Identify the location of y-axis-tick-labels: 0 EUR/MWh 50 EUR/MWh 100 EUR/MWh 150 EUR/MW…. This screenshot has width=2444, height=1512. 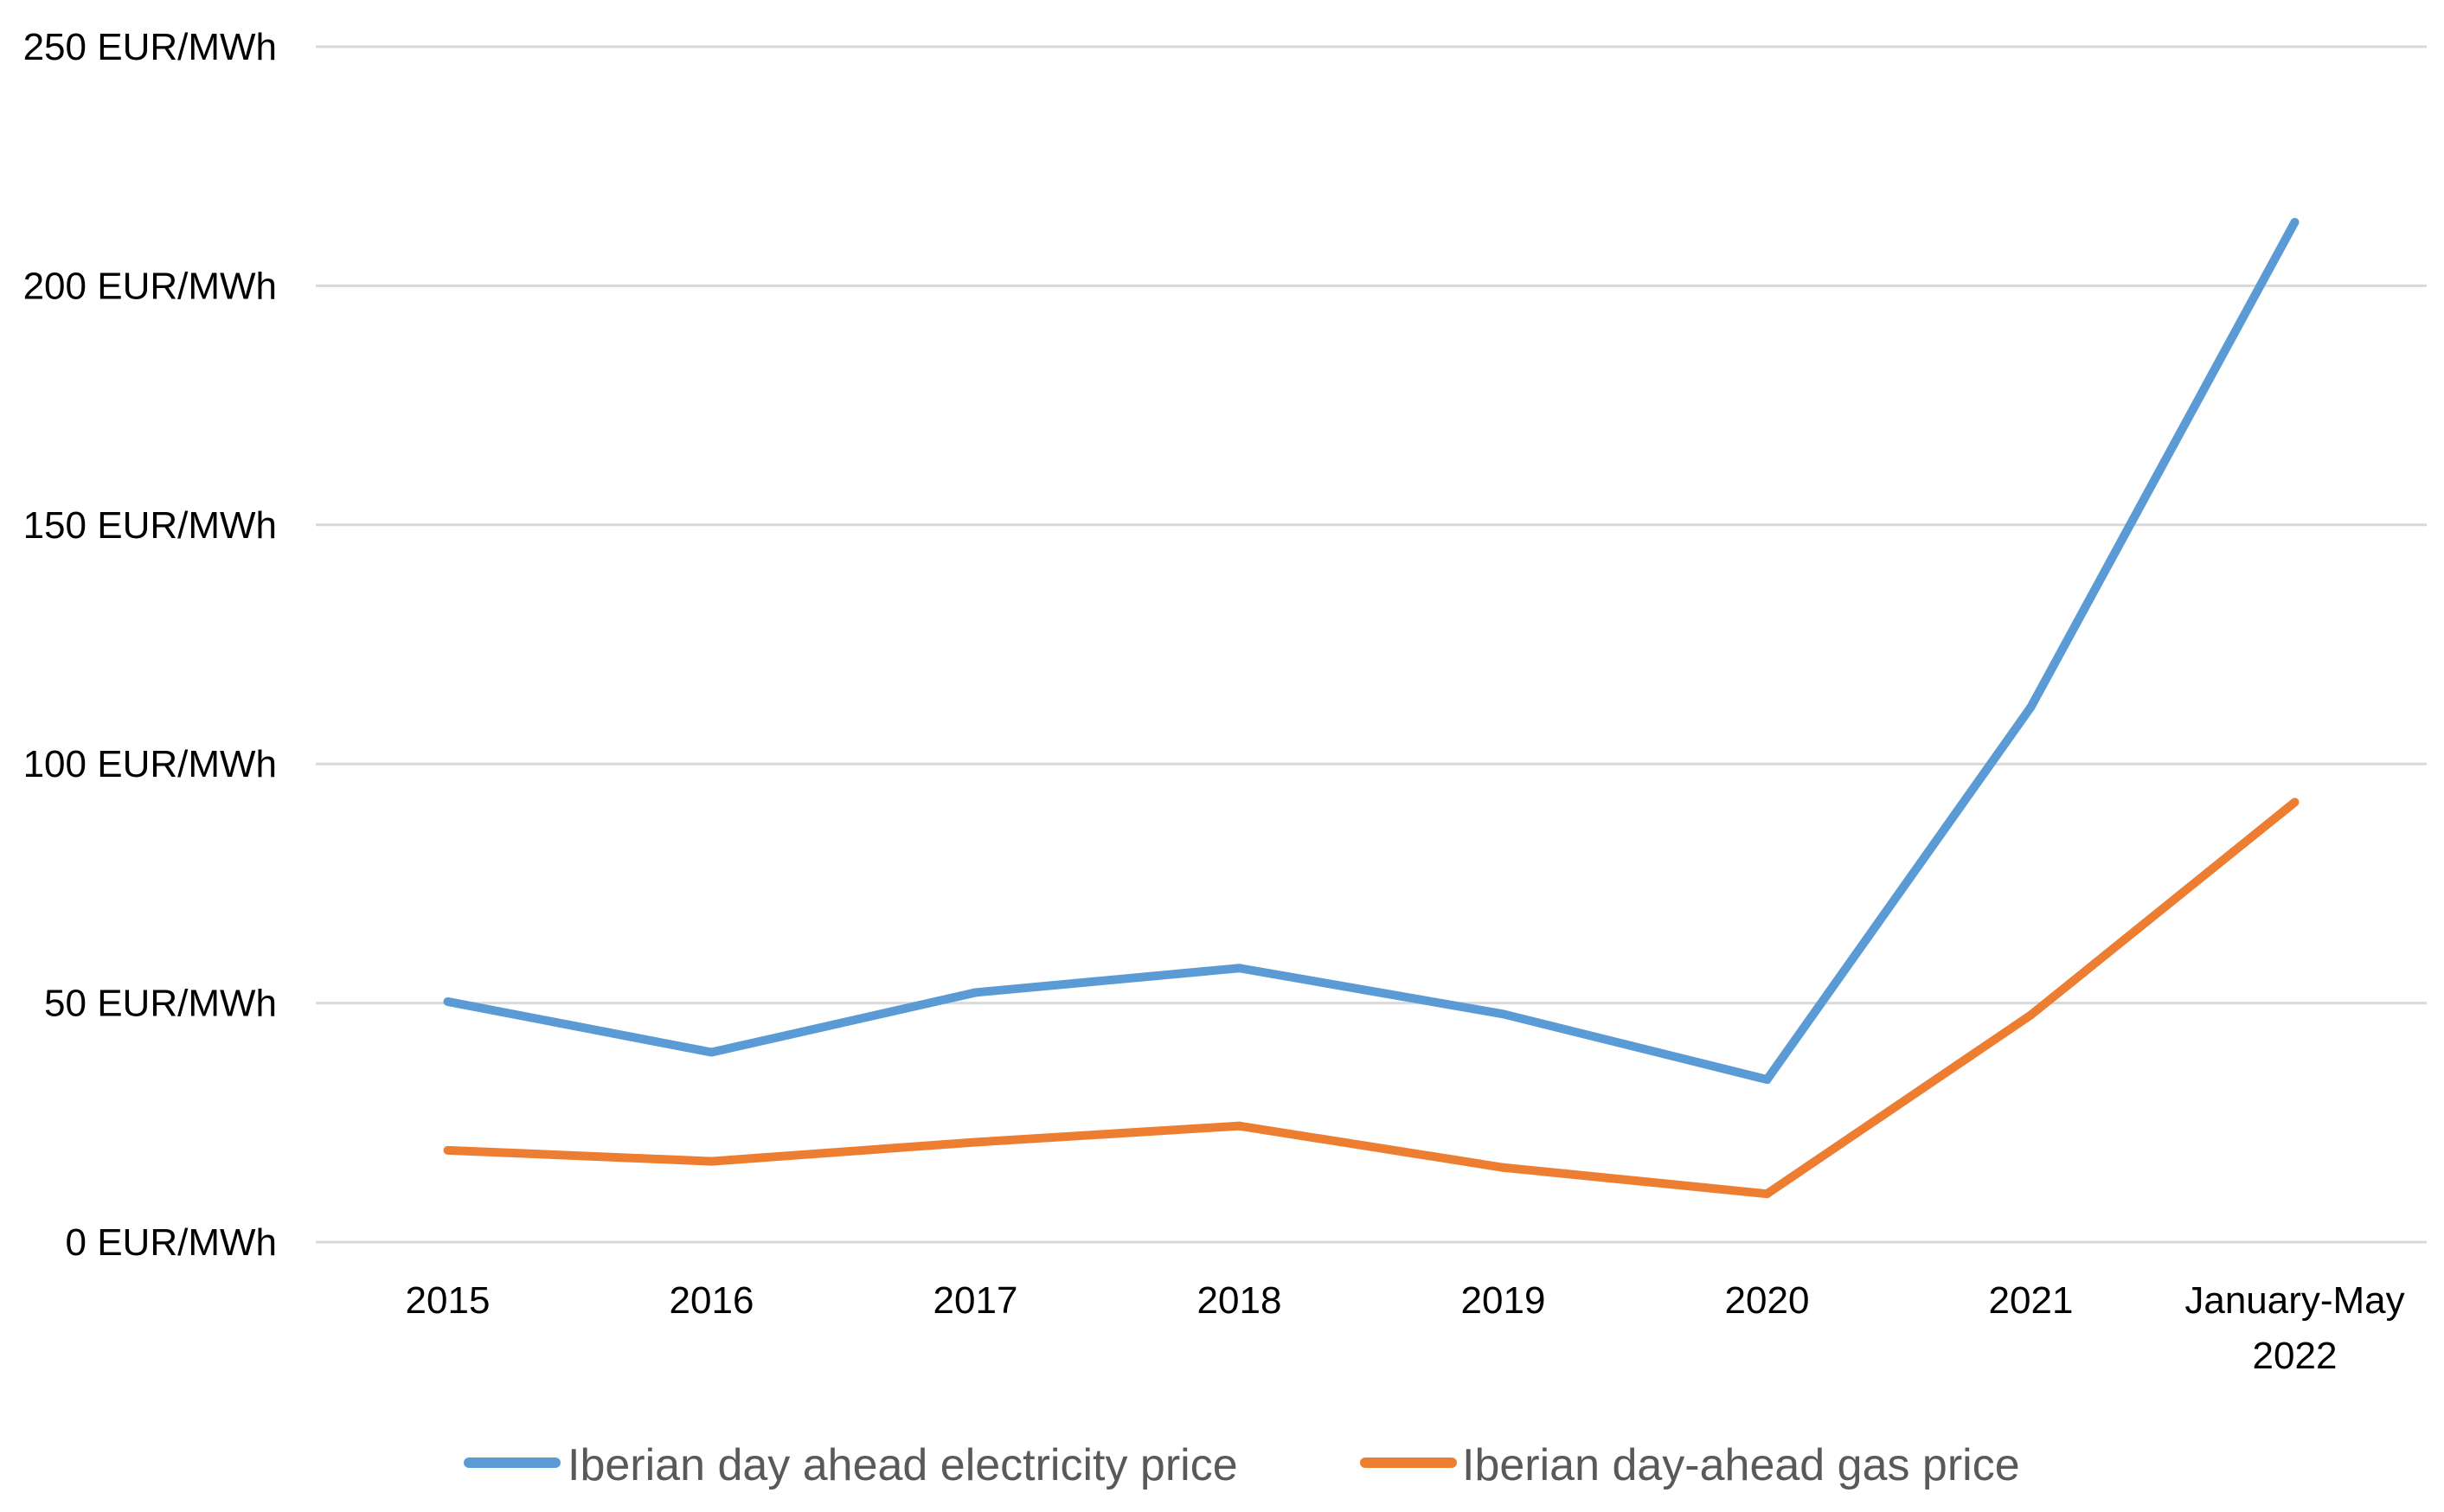
(150, 645).